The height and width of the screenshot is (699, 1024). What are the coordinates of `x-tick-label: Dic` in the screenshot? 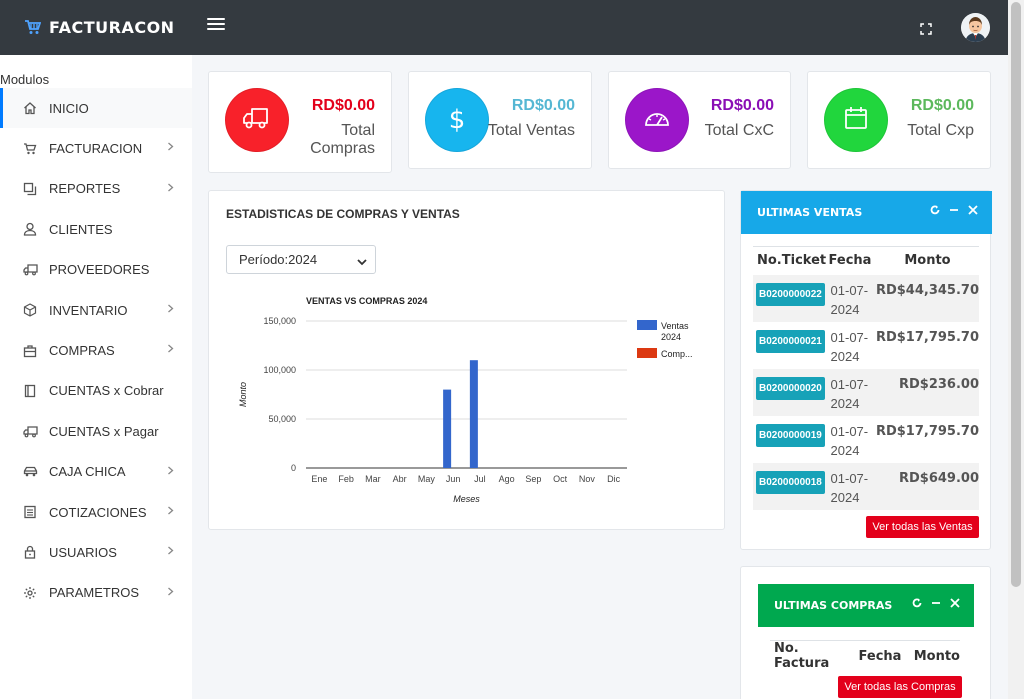 It's located at (613, 479).